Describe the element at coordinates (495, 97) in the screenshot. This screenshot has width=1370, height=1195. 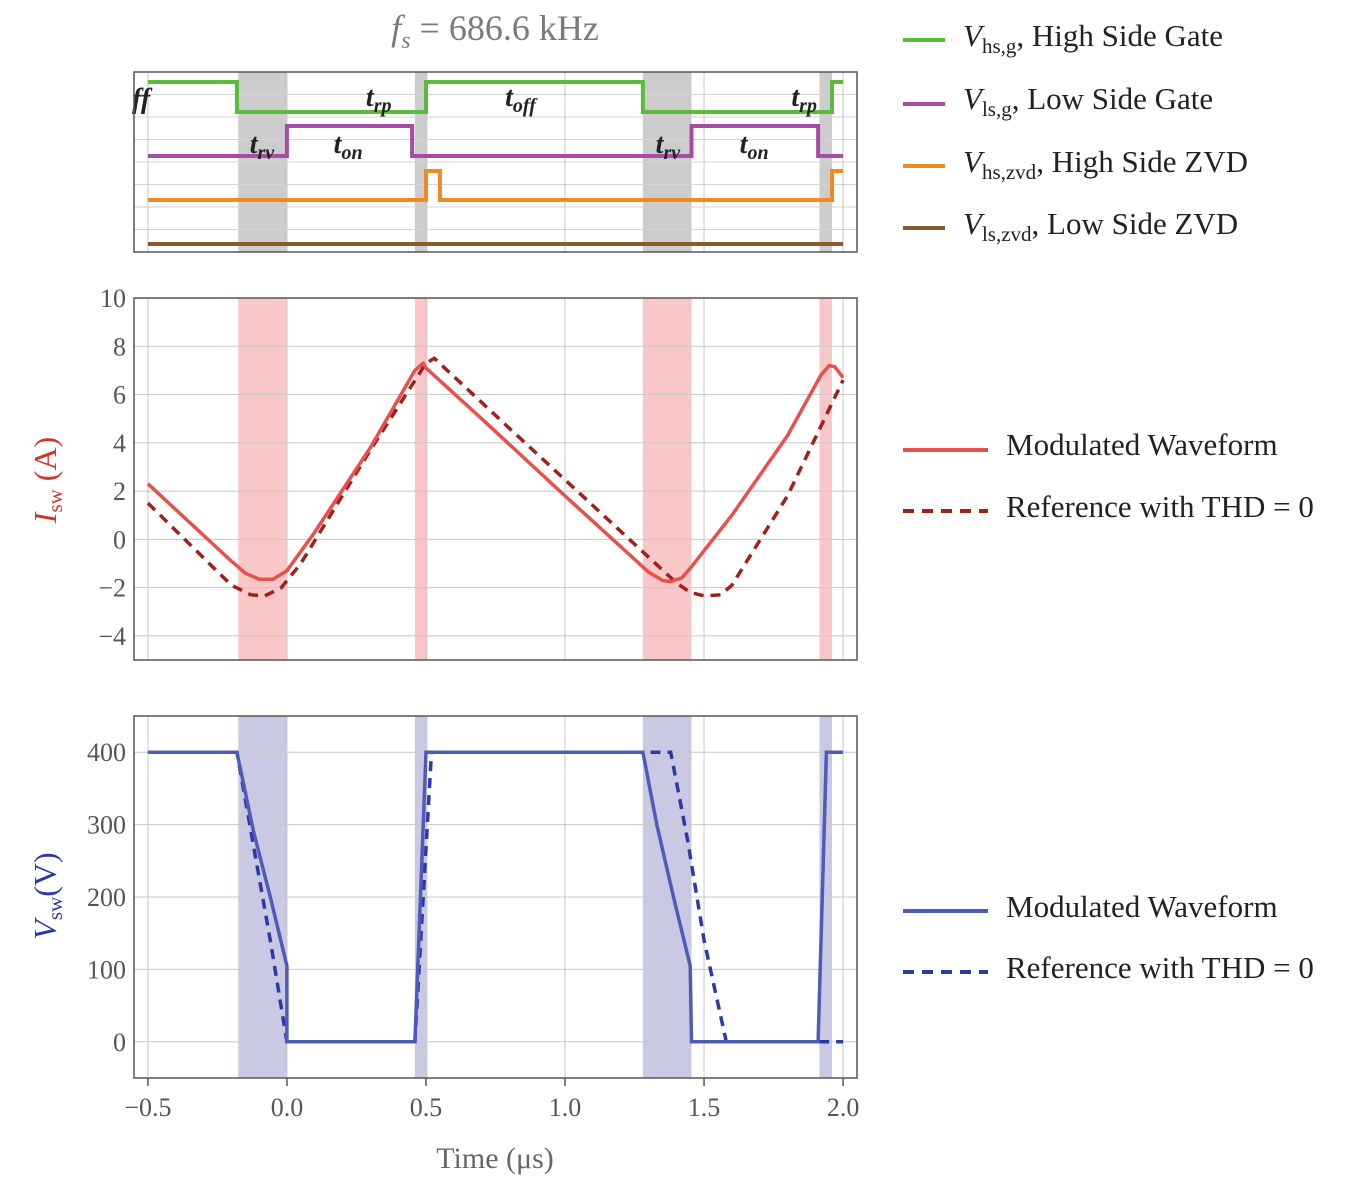
I see `hs-gate-trace` at that location.